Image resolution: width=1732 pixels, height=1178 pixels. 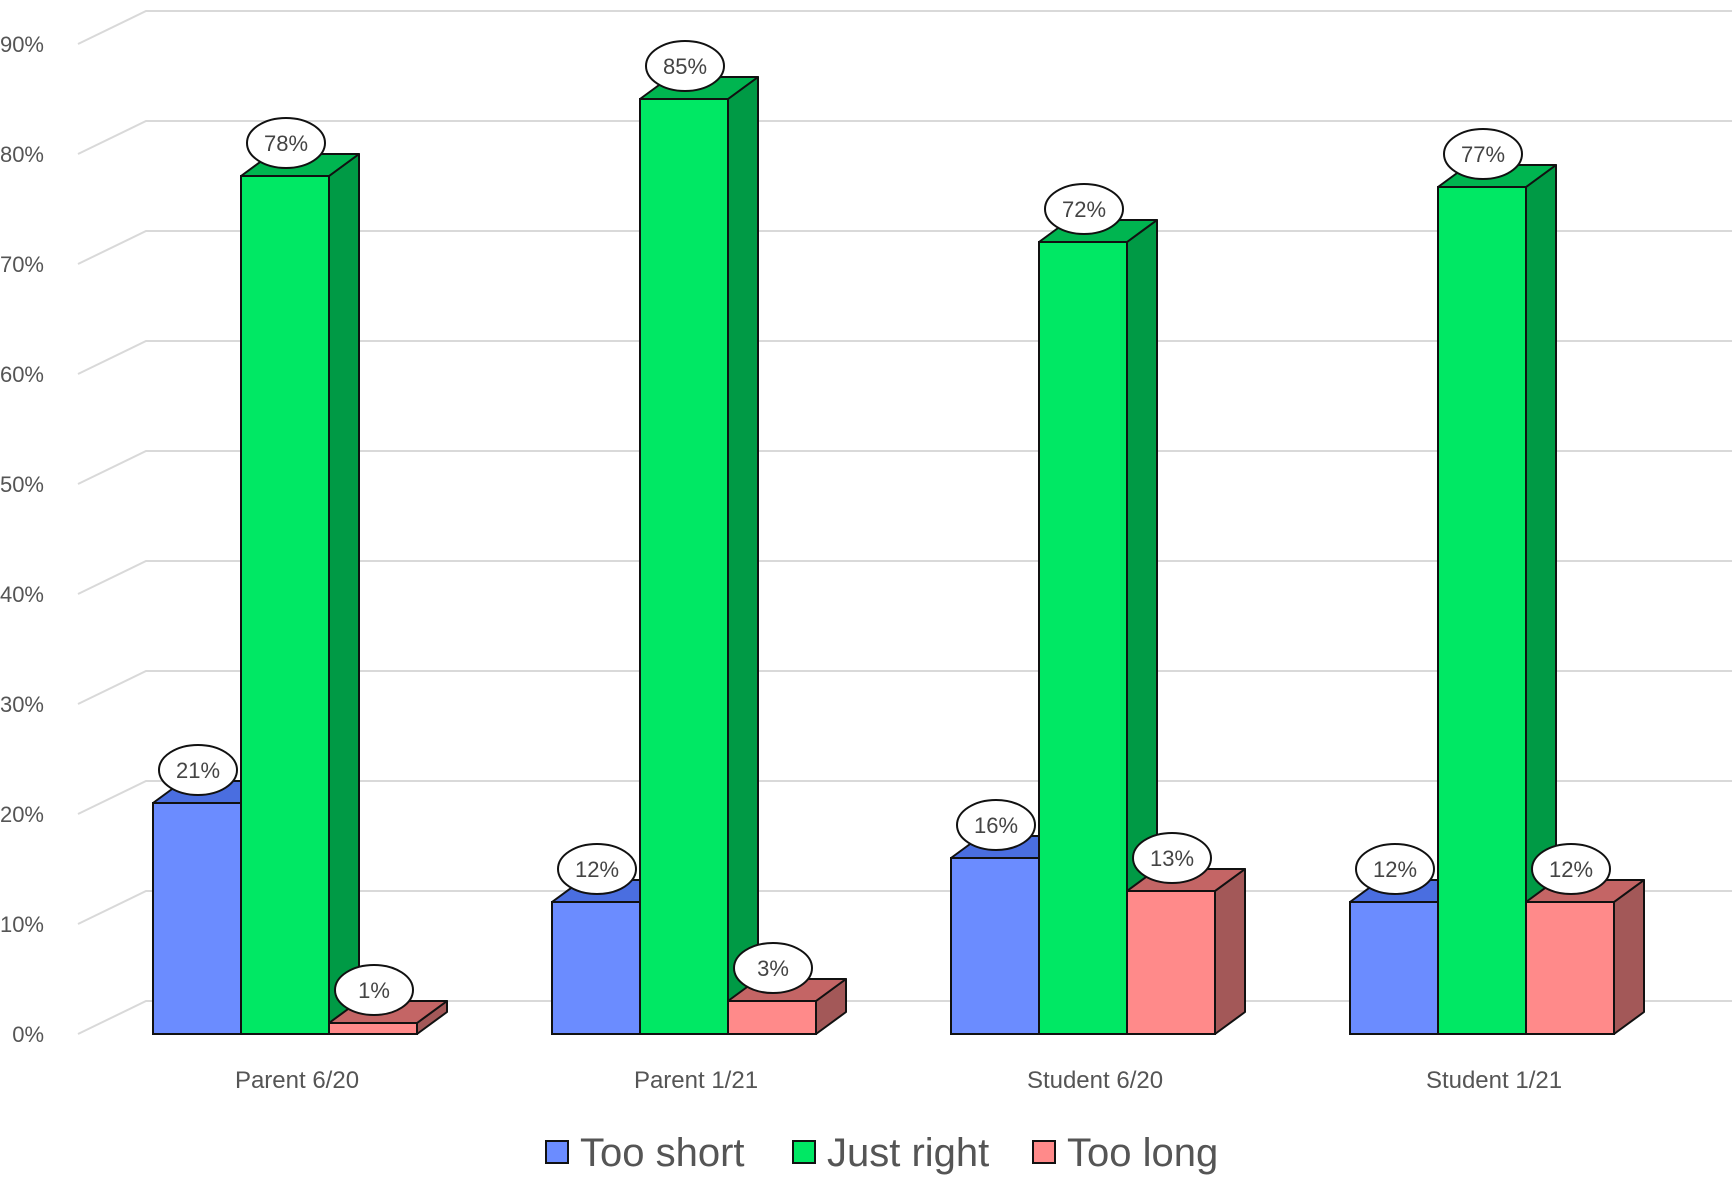 What do you see at coordinates (22, 154) in the screenshot?
I see `y-tick-label: 80%` at bounding box center [22, 154].